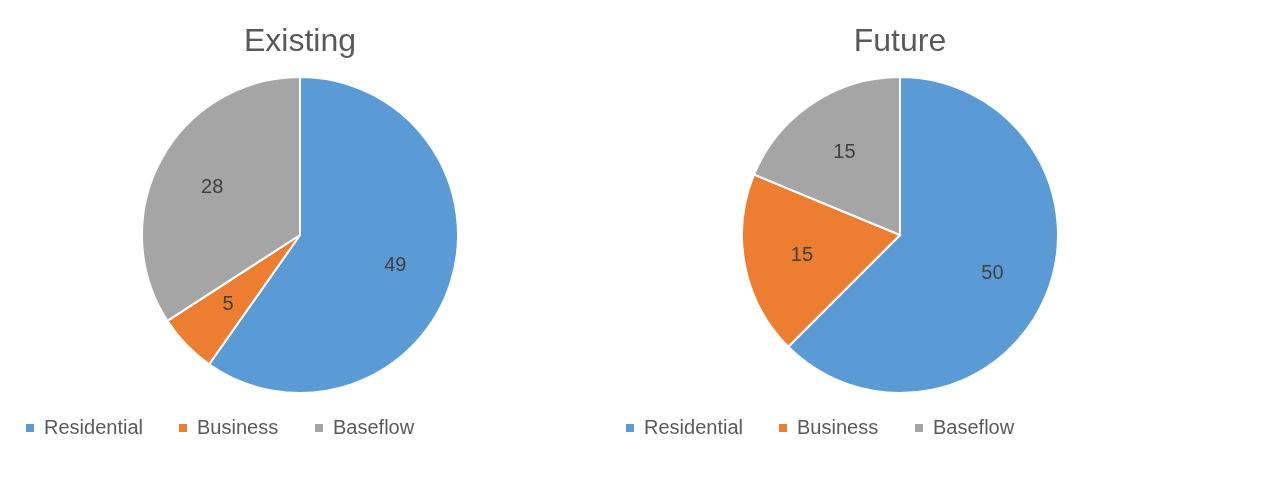  Describe the element at coordinates (300, 40) in the screenshot. I see `chart-title: Existing` at that location.